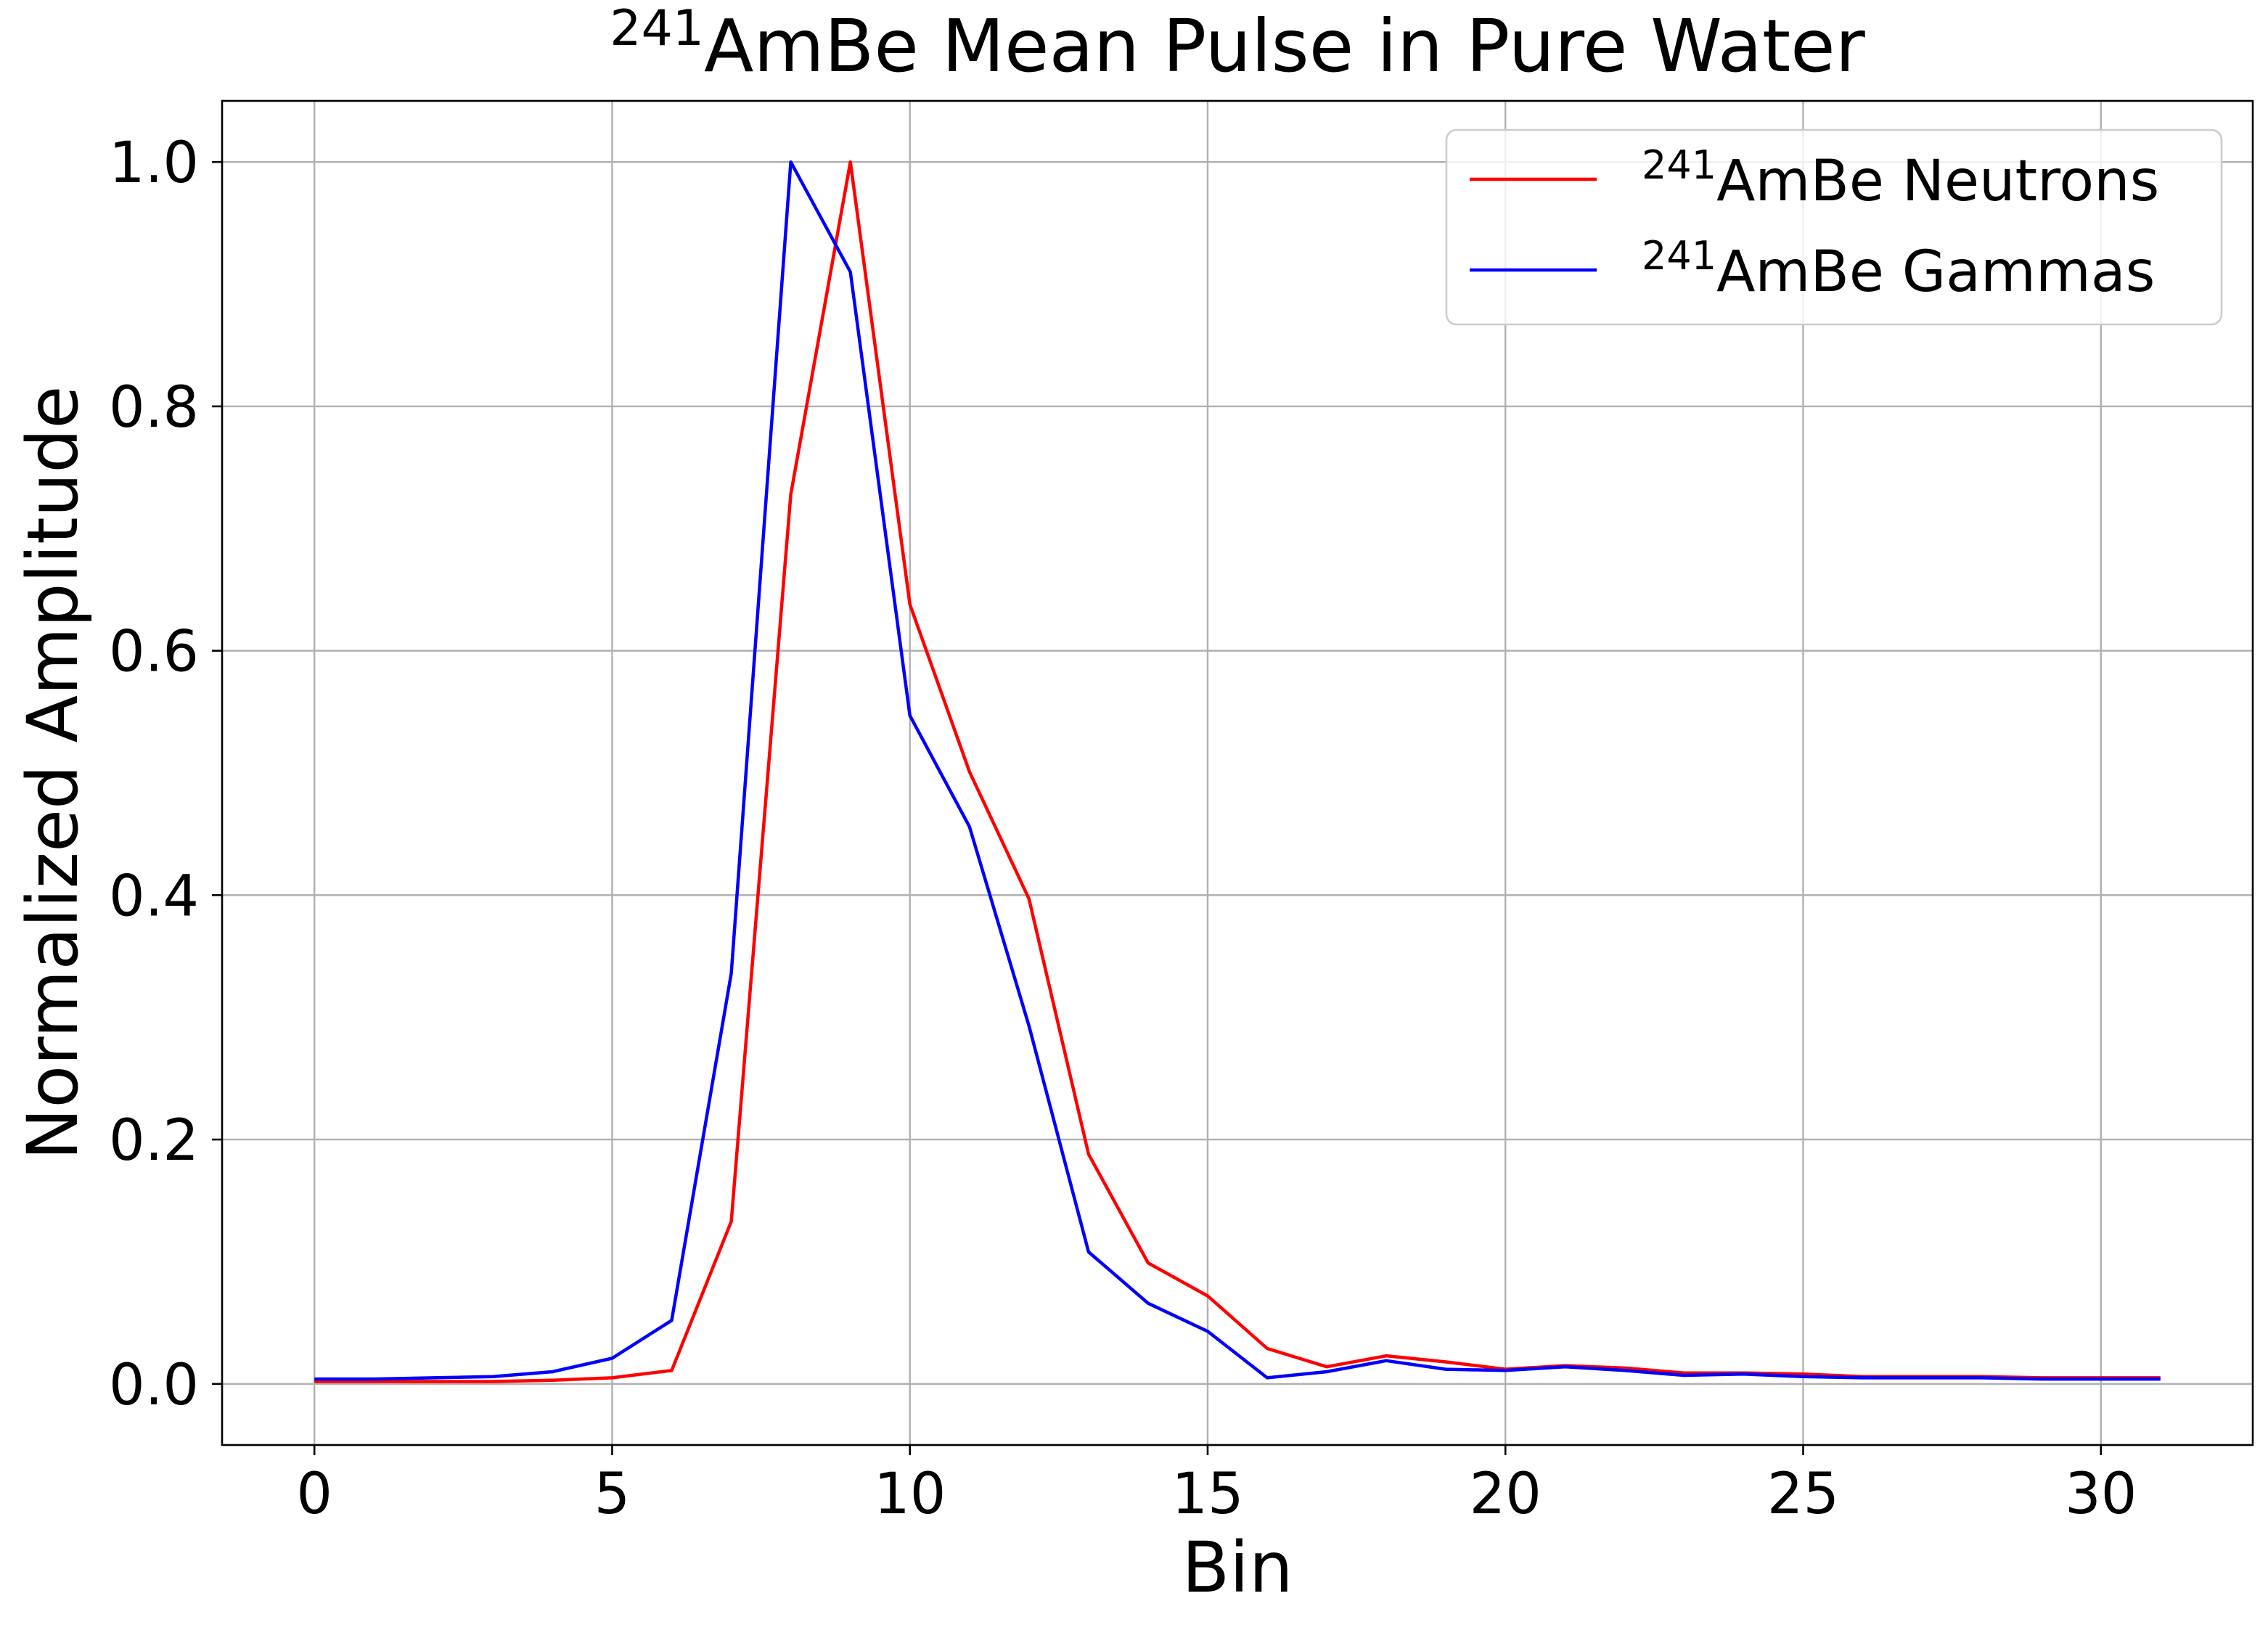  Describe the element at coordinates (154, 896) in the screenshot. I see `y-tick-label: 0.4` at that location.